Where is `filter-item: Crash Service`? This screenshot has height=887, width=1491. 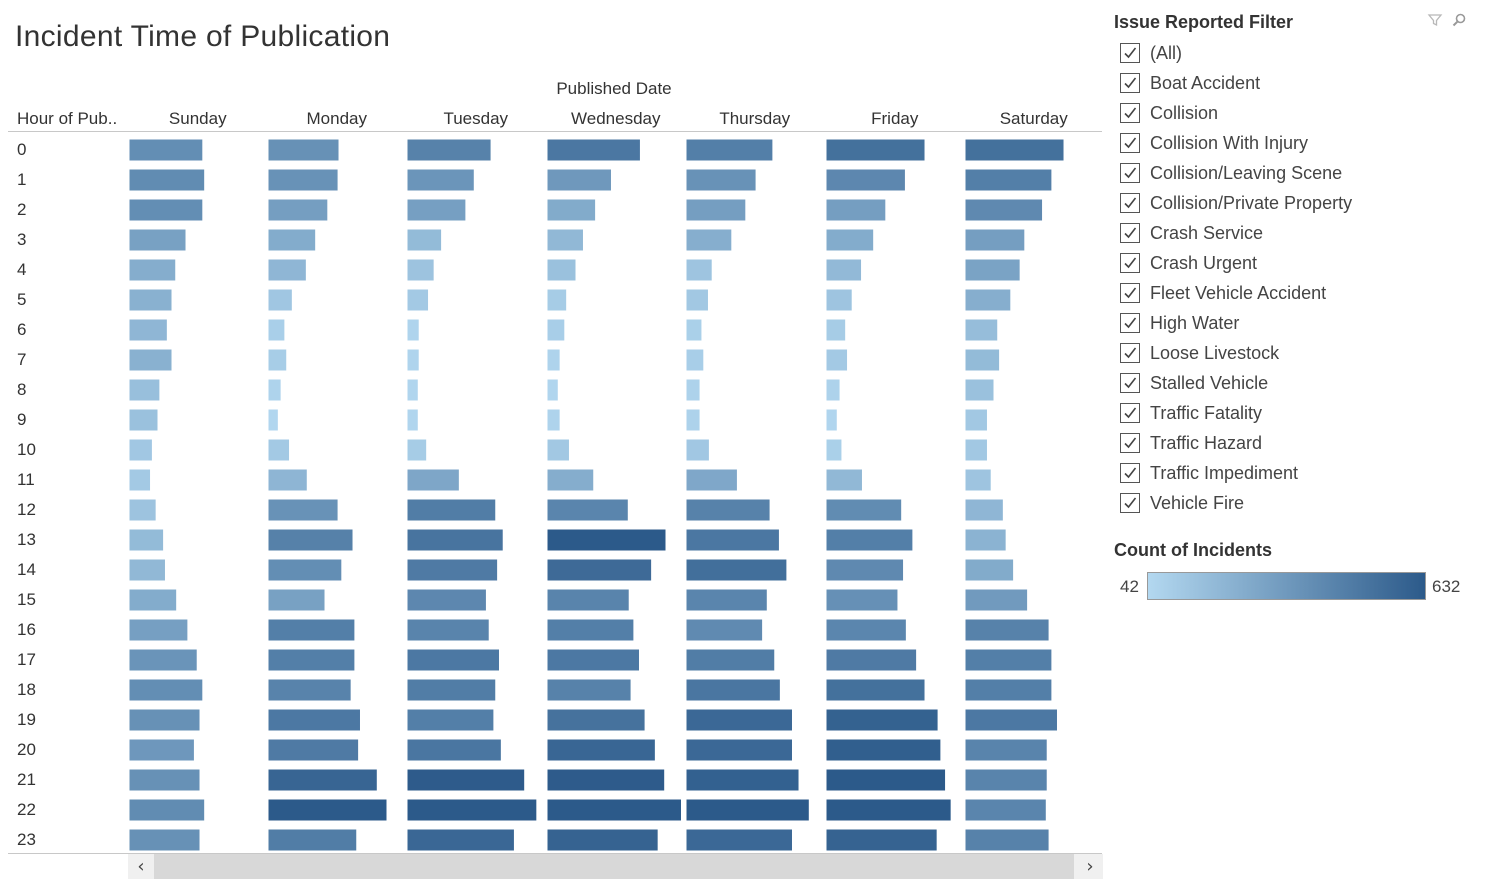 filter-item: Crash Service is located at coordinates (1300, 233).